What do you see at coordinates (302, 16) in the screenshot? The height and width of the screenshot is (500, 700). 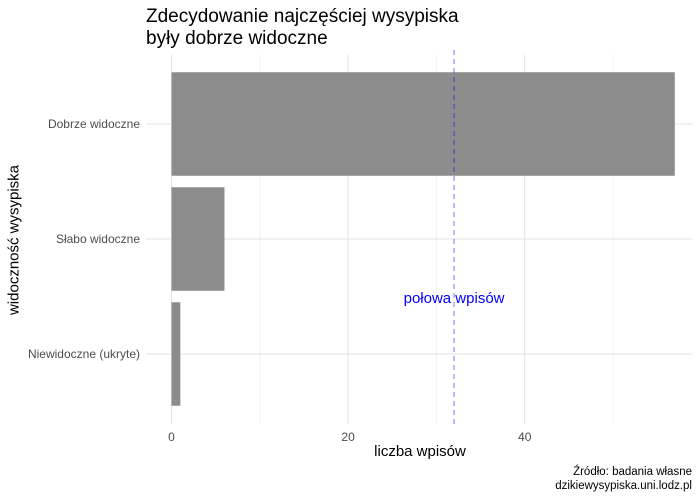 I see `title-line-1: Zdecydowanie najczęściej wysypiska` at bounding box center [302, 16].